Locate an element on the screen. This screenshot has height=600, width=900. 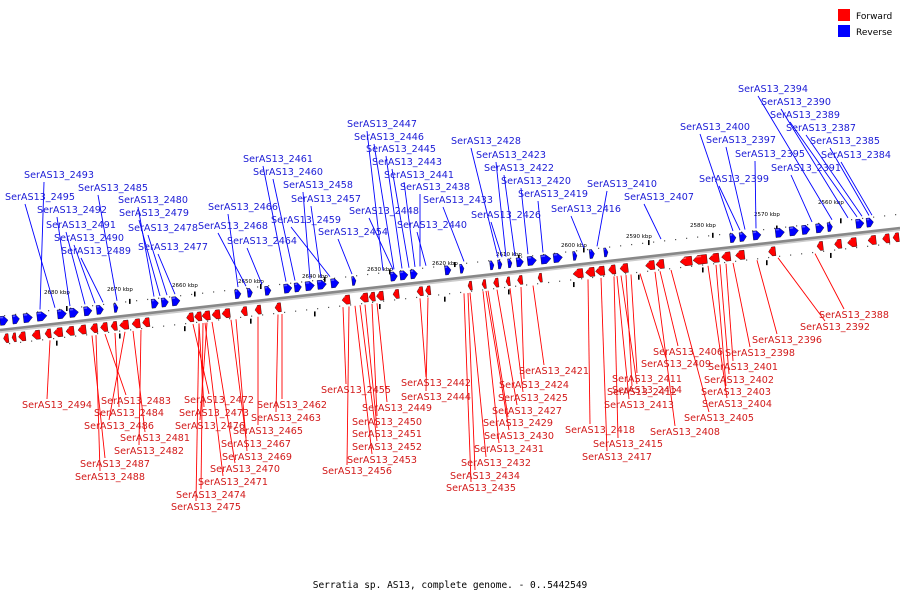
gene-label-seras13-2456: SerAS13_2456 is located at coordinates (357, 471).